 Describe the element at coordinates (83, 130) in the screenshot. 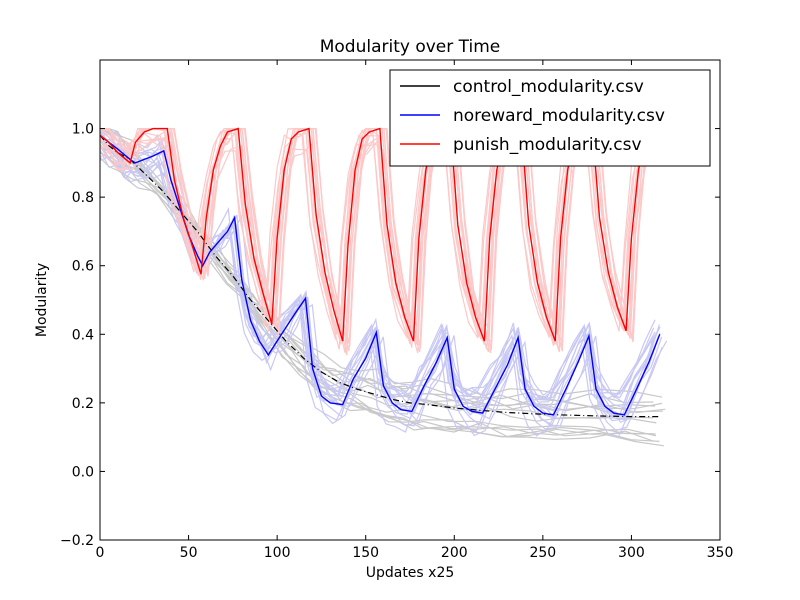

I see `y-tick-label: 1.0` at that location.